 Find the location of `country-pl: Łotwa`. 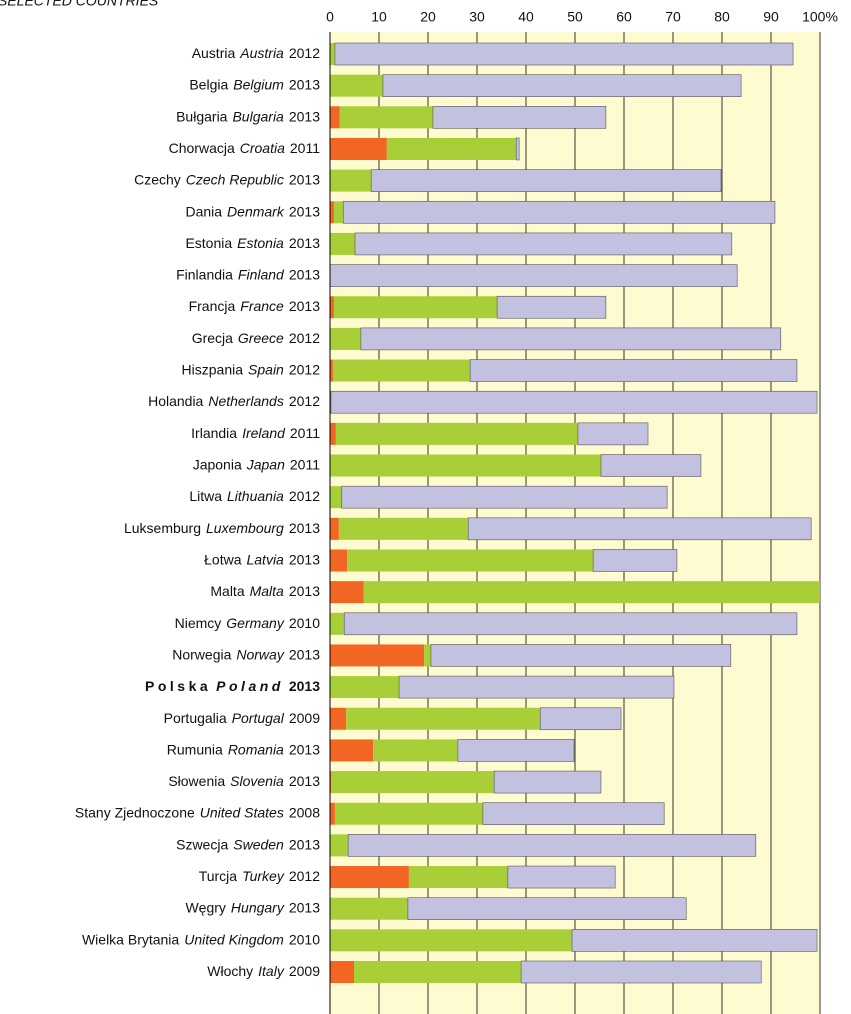

country-pl: Łotwa is located at coordinates (223, 559).